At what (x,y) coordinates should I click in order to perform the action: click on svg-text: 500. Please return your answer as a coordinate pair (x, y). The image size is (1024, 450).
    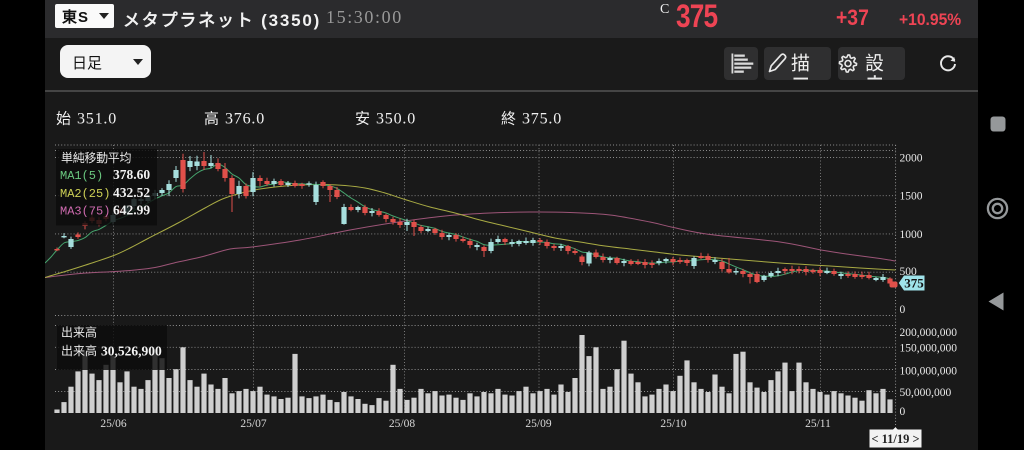
    Looking at the image, I should click on (909, 272).